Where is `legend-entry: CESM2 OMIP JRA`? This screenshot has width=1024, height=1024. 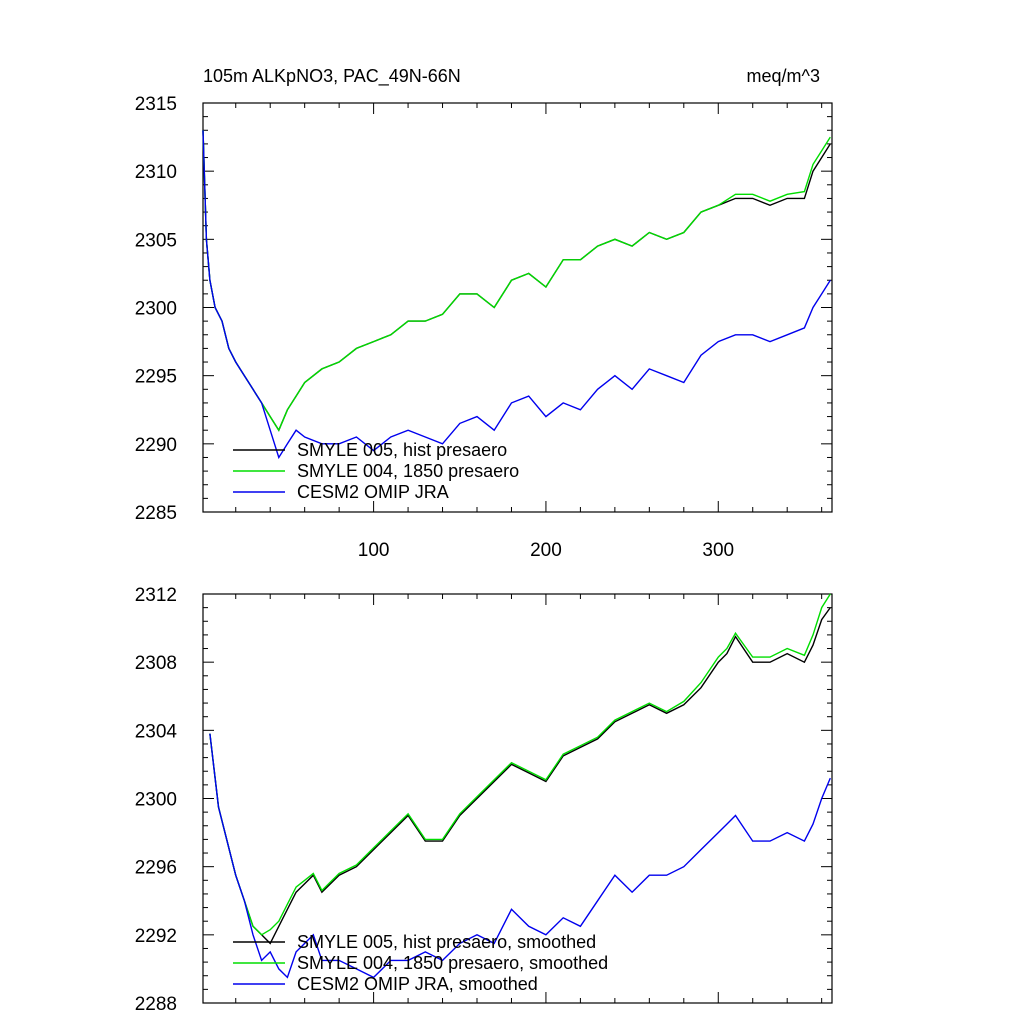
legend-entry: CESM2 OMIP JRA is located at coordinates (373, 492).